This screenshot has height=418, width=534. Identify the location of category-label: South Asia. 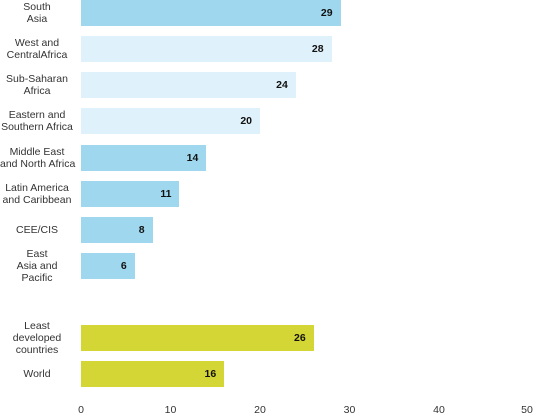
(37, 13).